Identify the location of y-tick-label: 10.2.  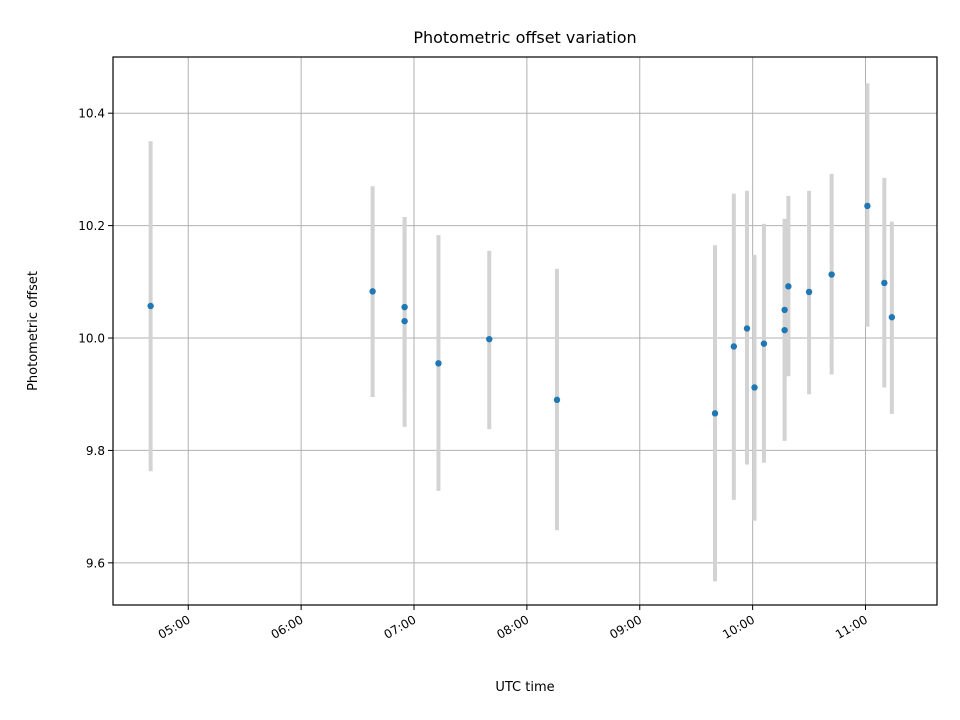
(91, 226).